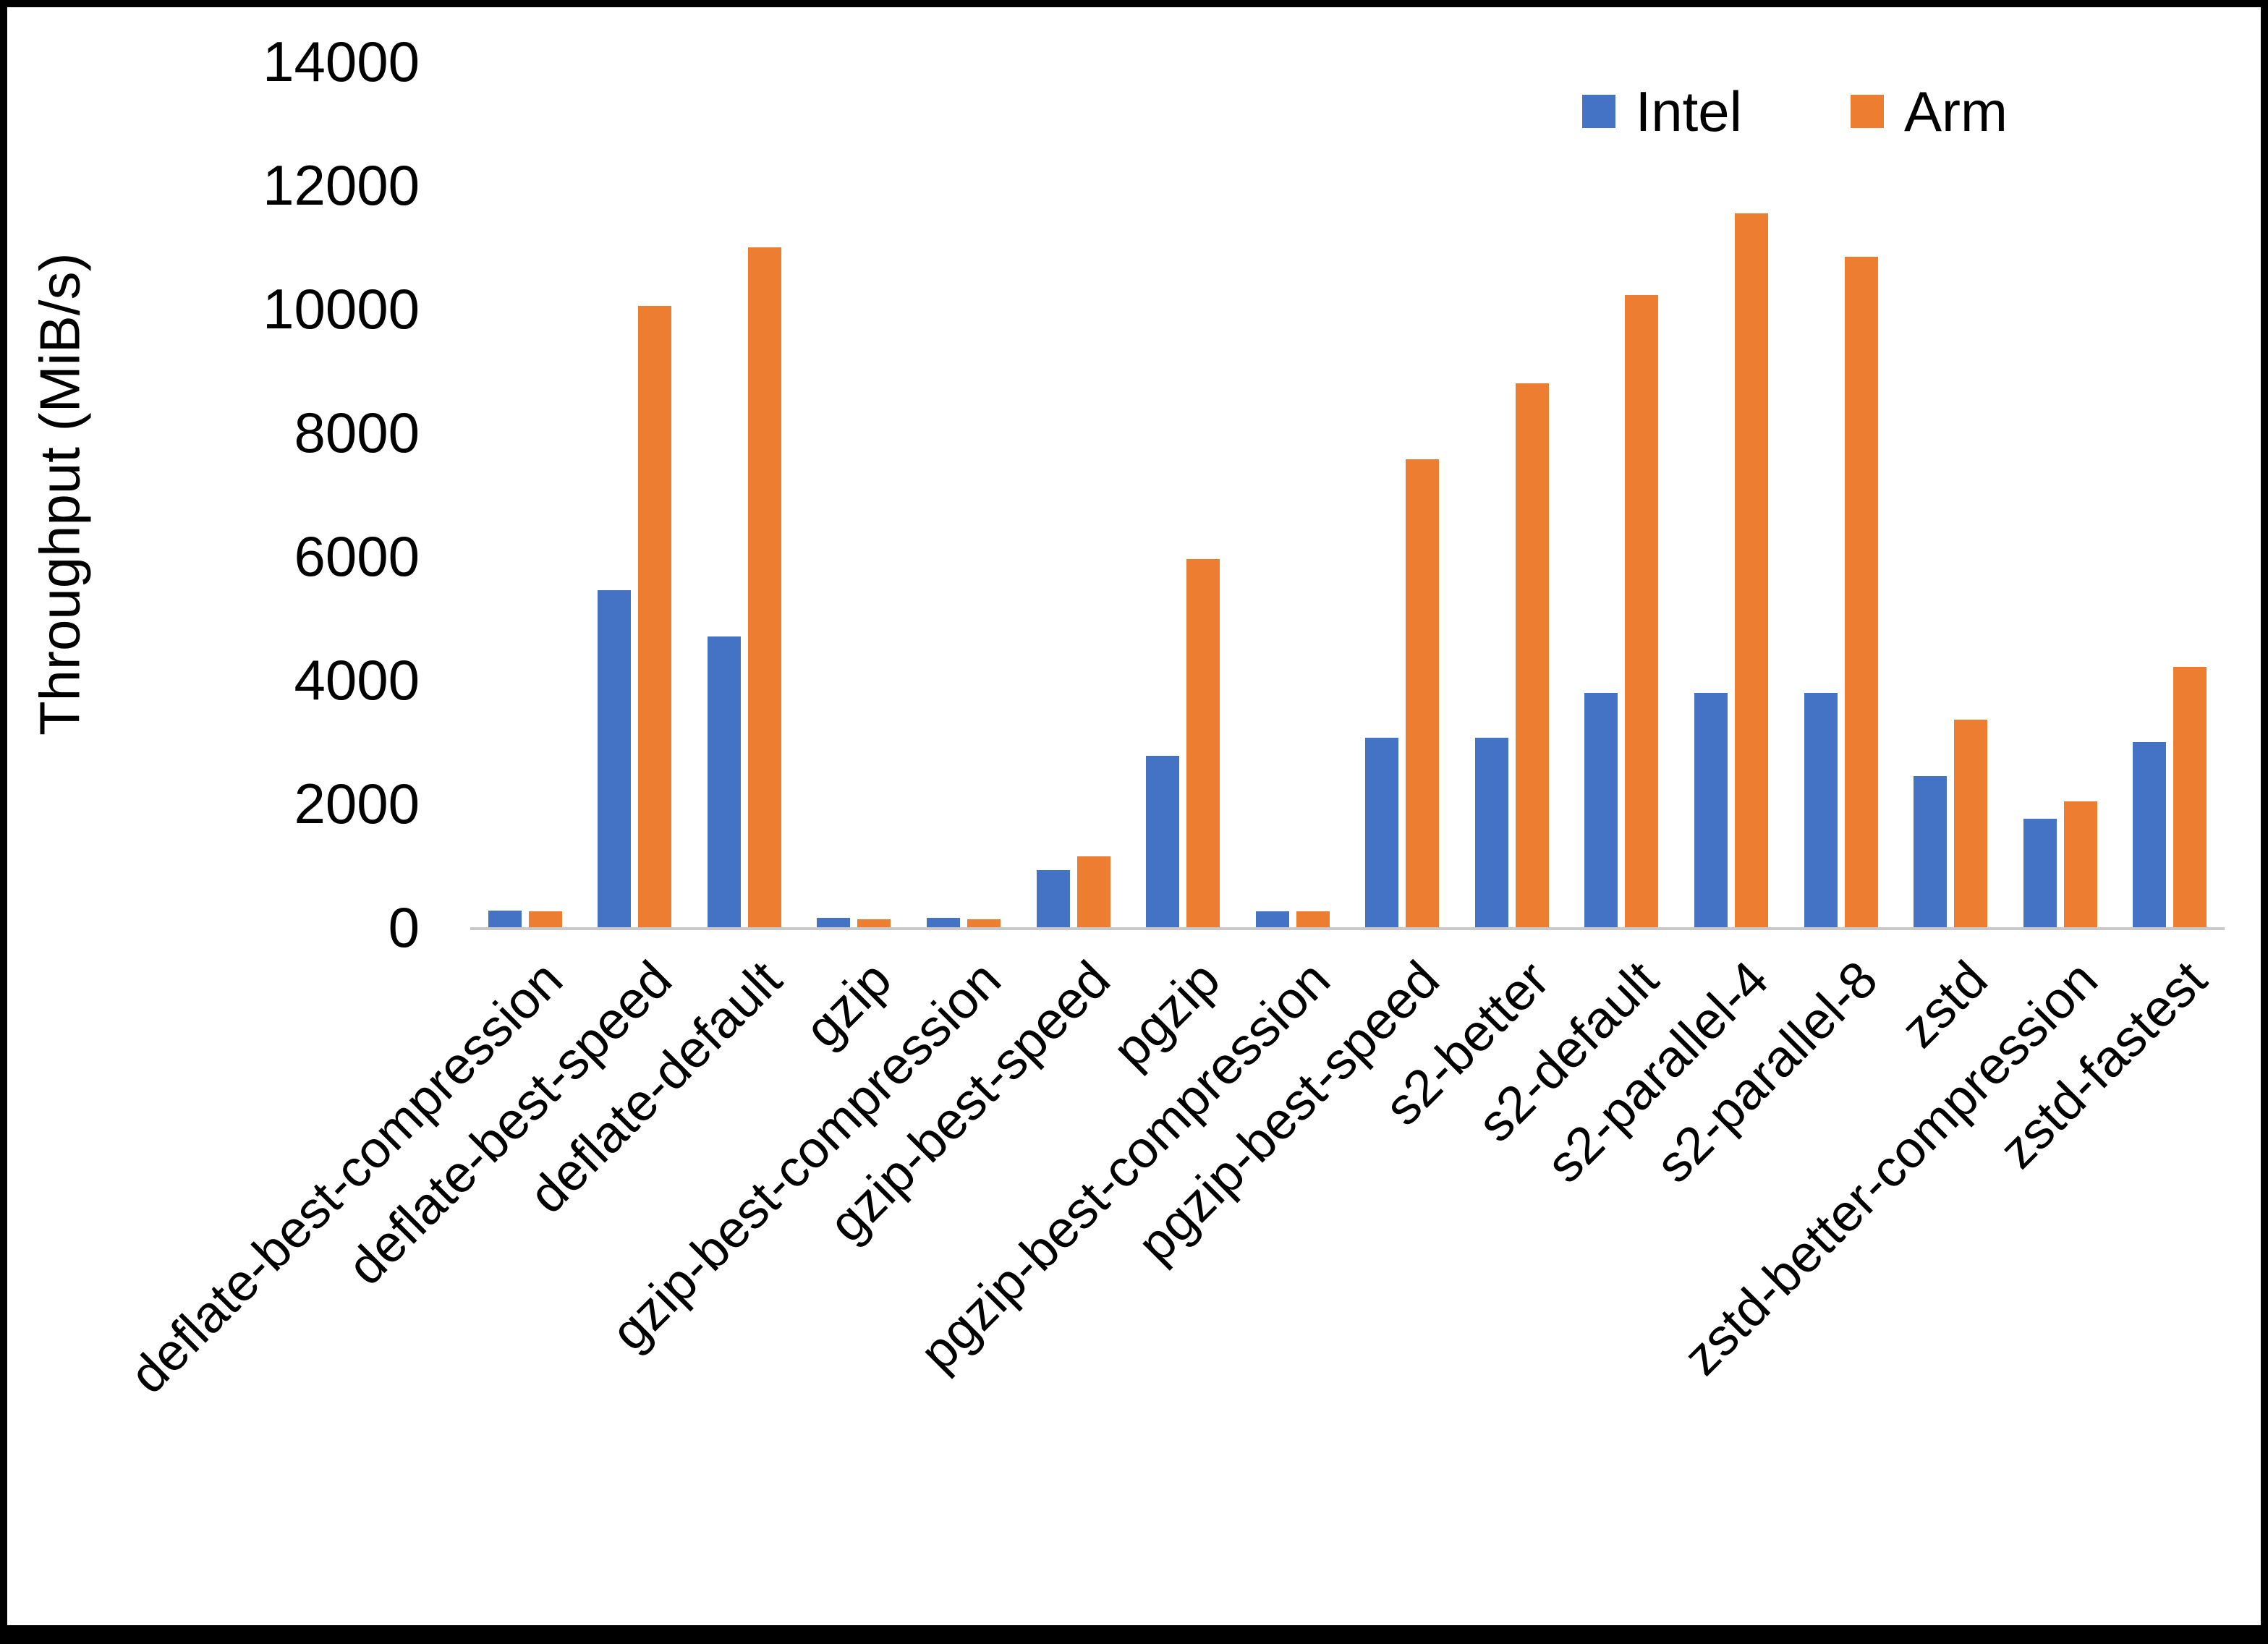 The image size is (2268, 1644). I want to click on legend-label: Intel, so click(1689, 111).